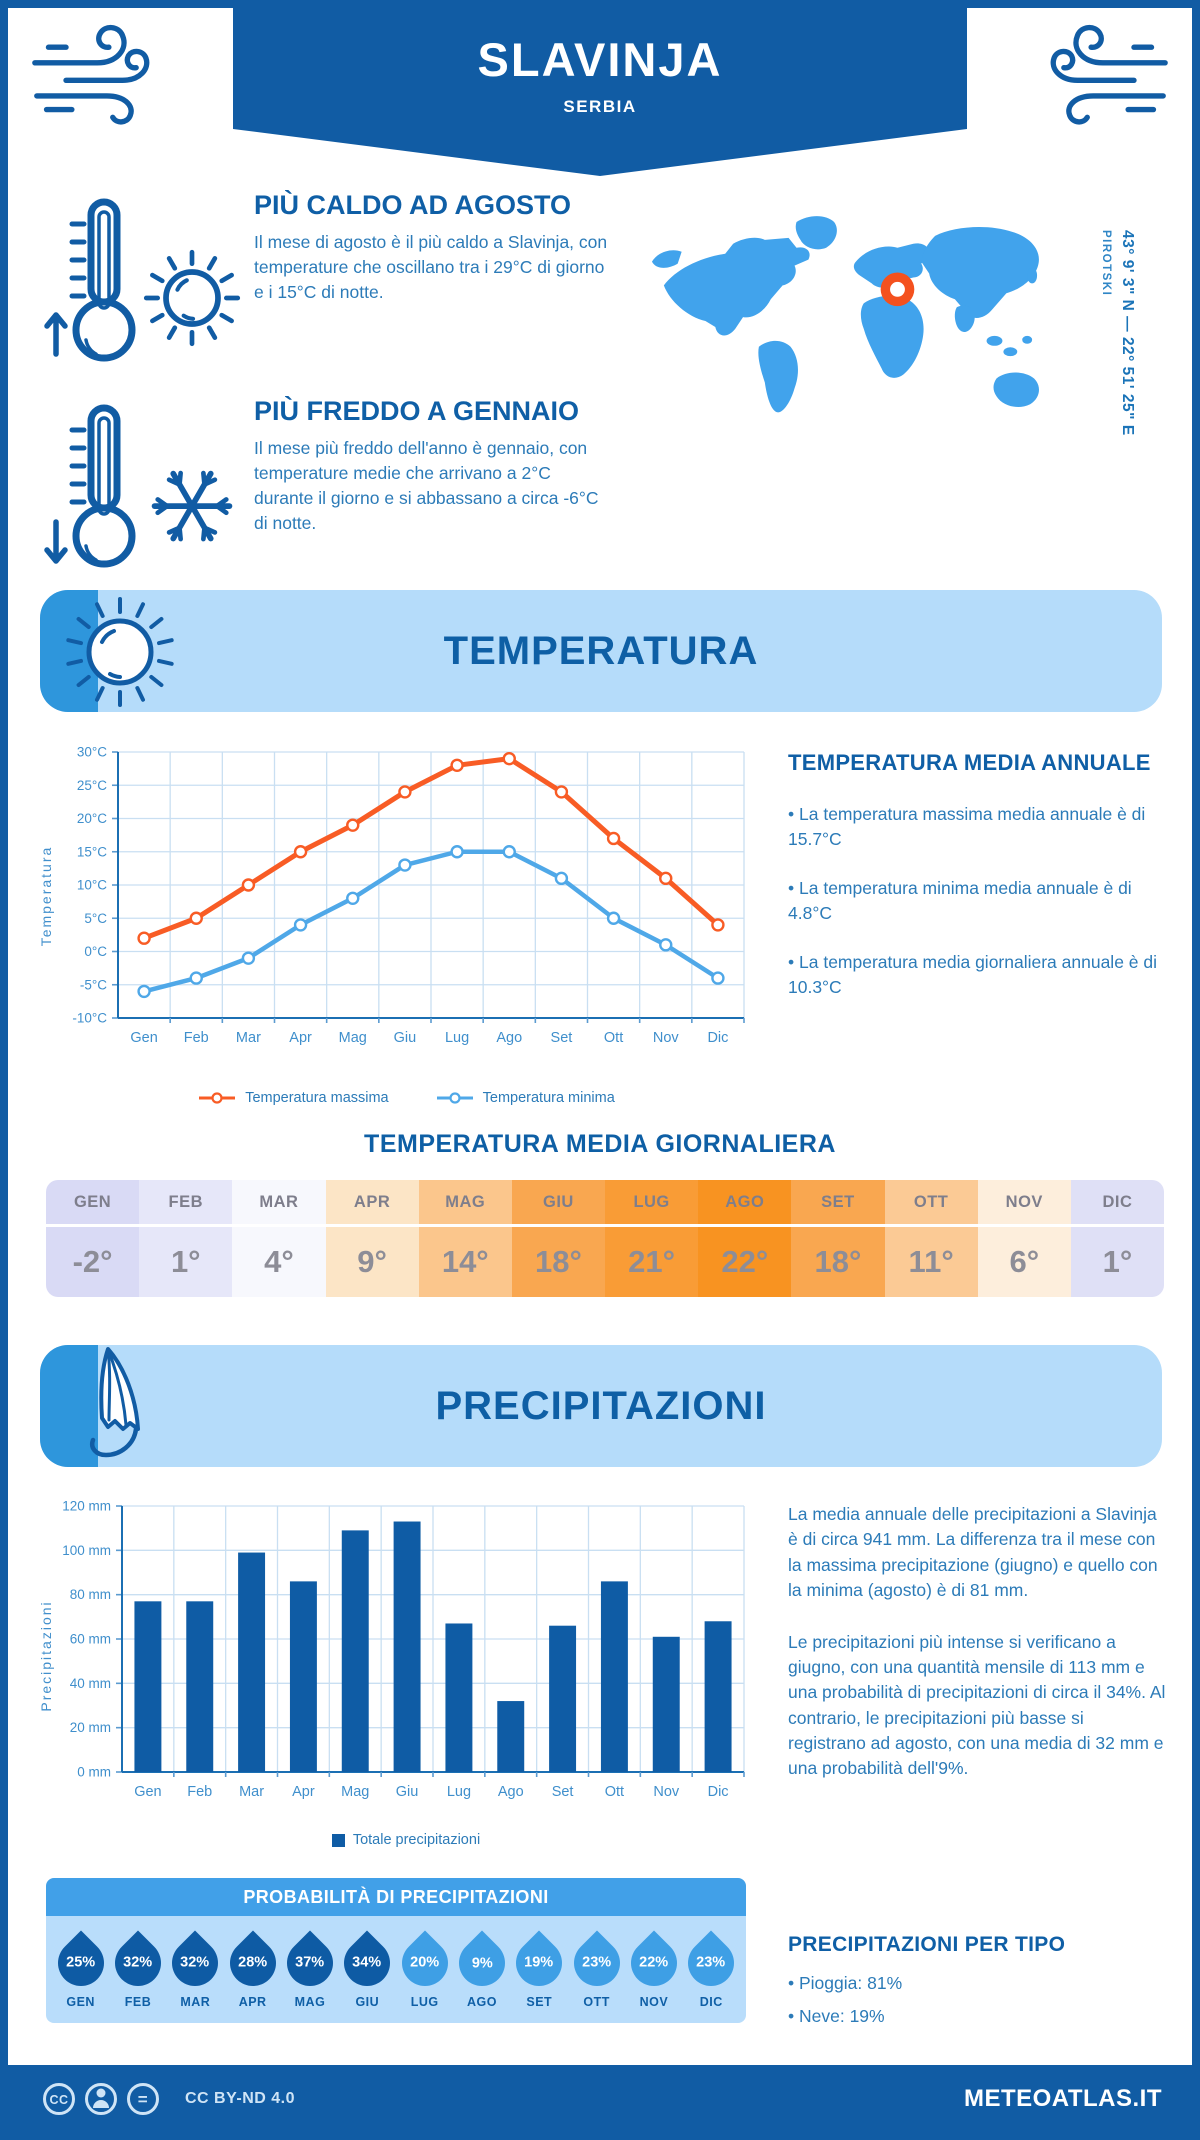 This screenshot has height=2140, width=1200. What do you see at coordinates (838, 1202) in the screenshot?
I see `table-header-cell: SET` at bounding box center [838, 1202].